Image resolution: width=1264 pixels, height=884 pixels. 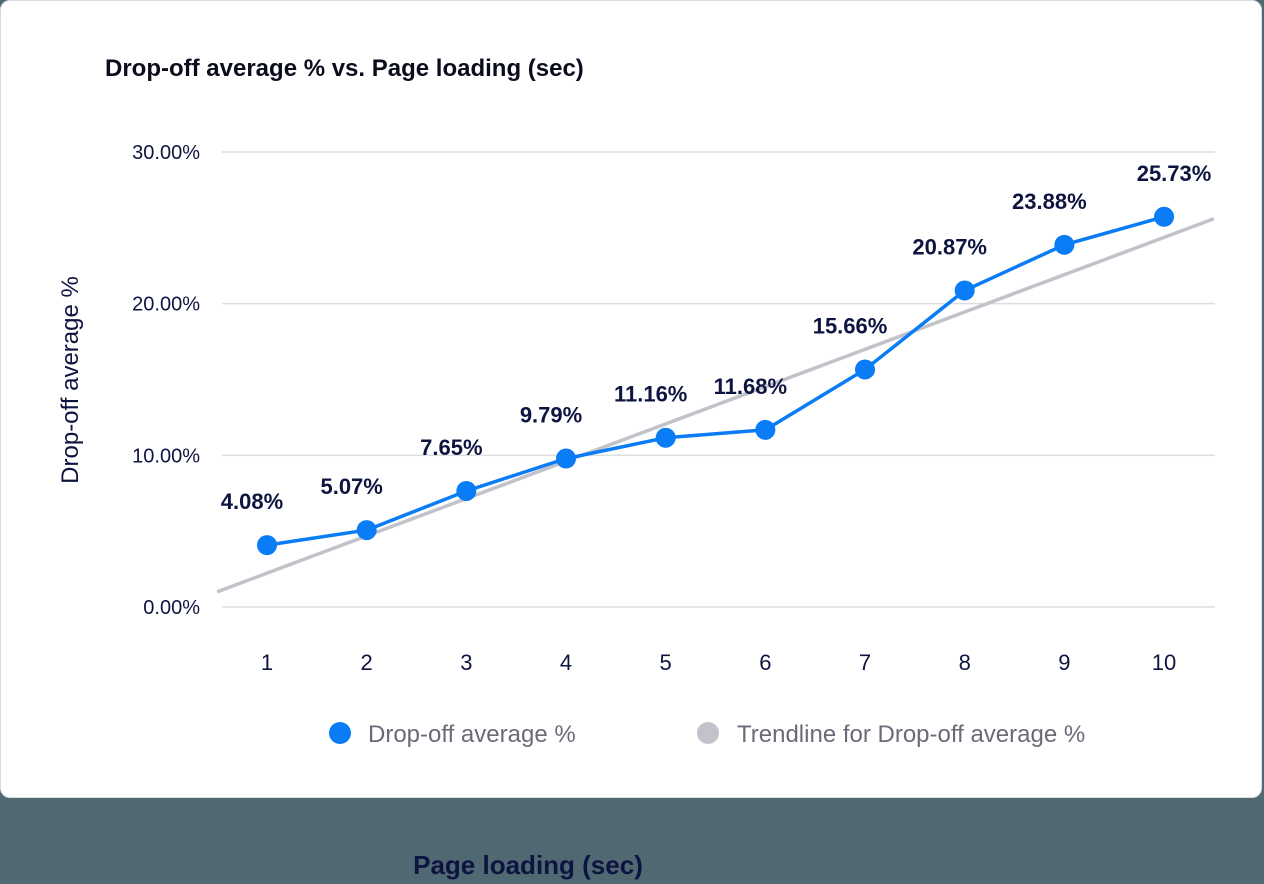 What do you see at coordinates (865, 662) in the screenshot?
I see `x-tick-label: 7` at bounding box center [865, 662].